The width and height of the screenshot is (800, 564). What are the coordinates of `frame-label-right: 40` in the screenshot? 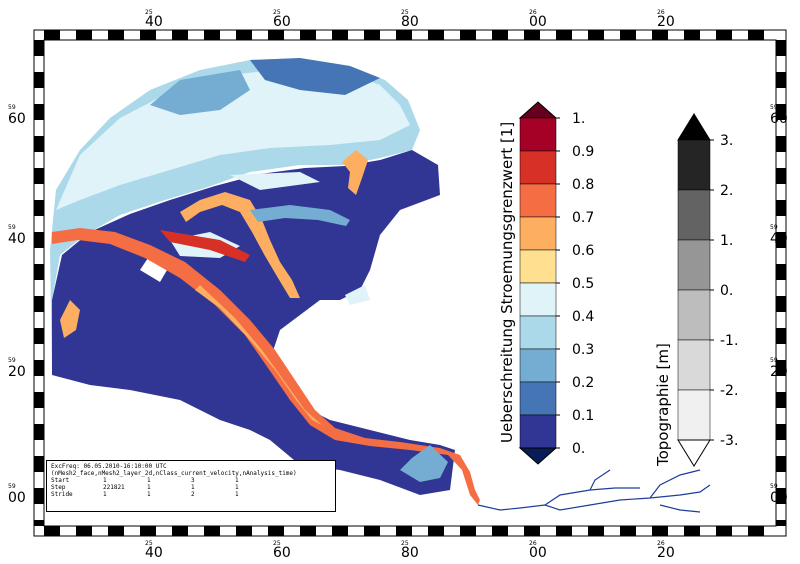 It's located at (779, 239).